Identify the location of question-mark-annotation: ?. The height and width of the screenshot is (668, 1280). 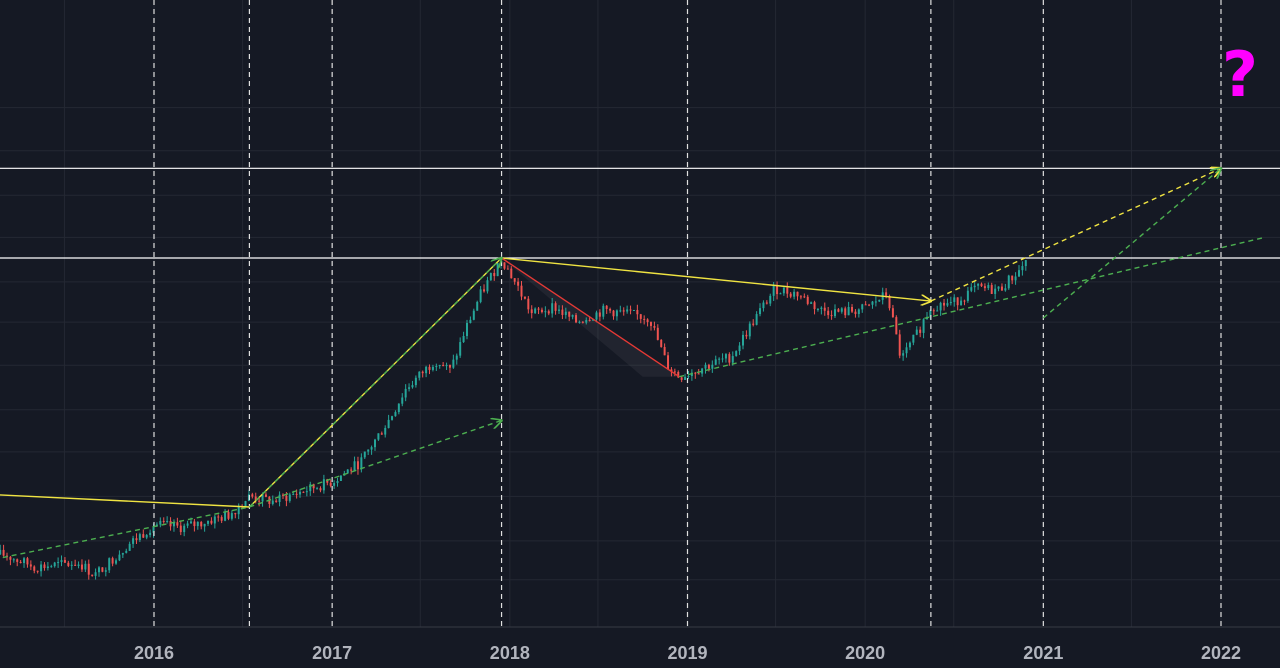
(1240, 74).